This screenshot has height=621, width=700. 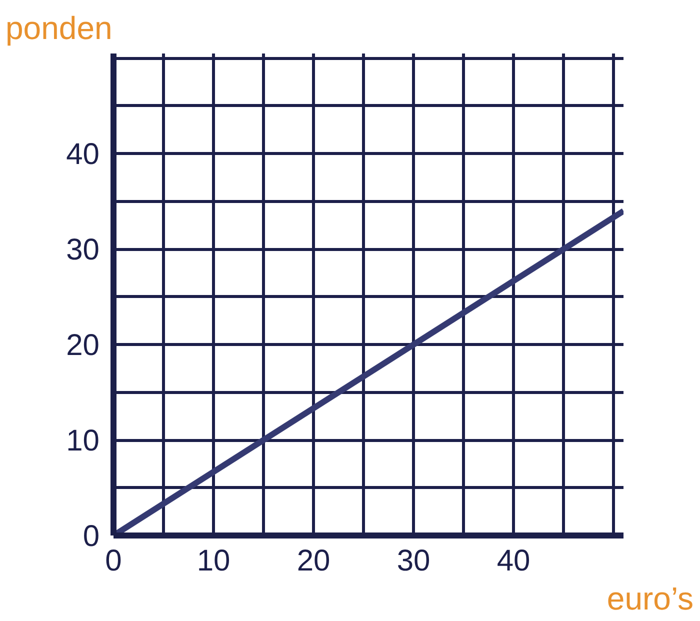 What do you see at coordinates (83, 250) in the screenshot?
I see `y-tick-label: 30` at bounding box center [83, 250].